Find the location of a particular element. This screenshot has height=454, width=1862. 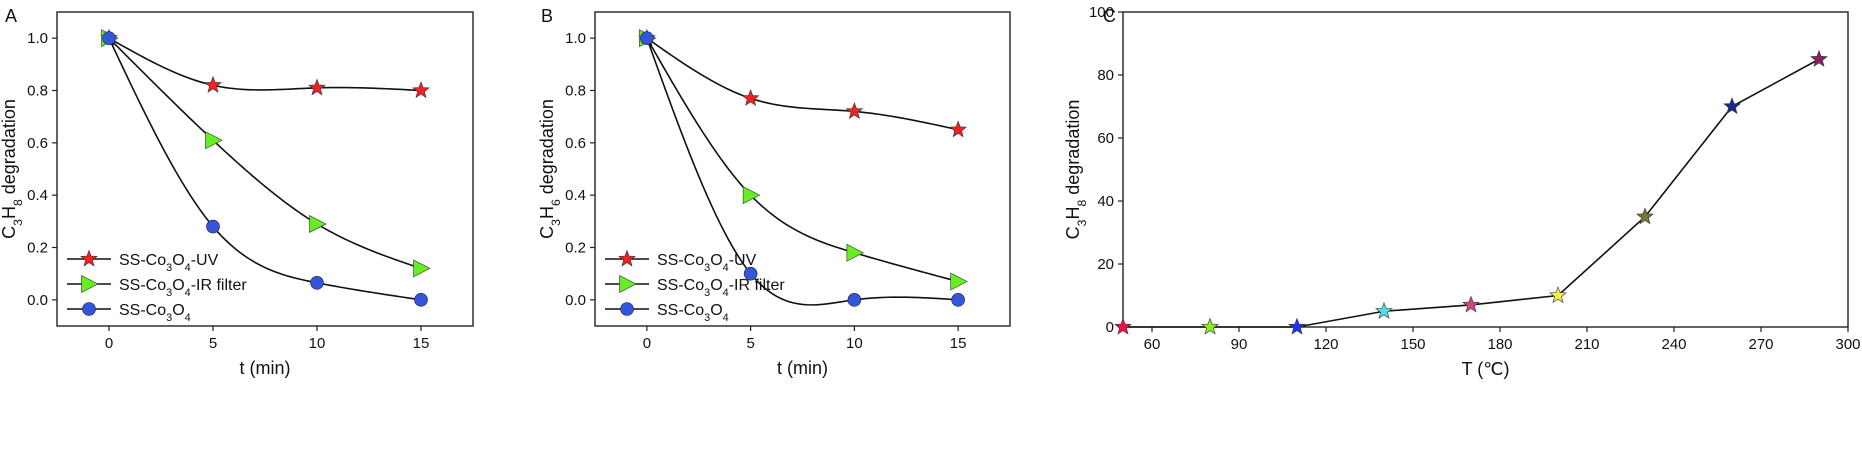

panel-c-ytick-label: 80 is located at coordinates (1105, 75).